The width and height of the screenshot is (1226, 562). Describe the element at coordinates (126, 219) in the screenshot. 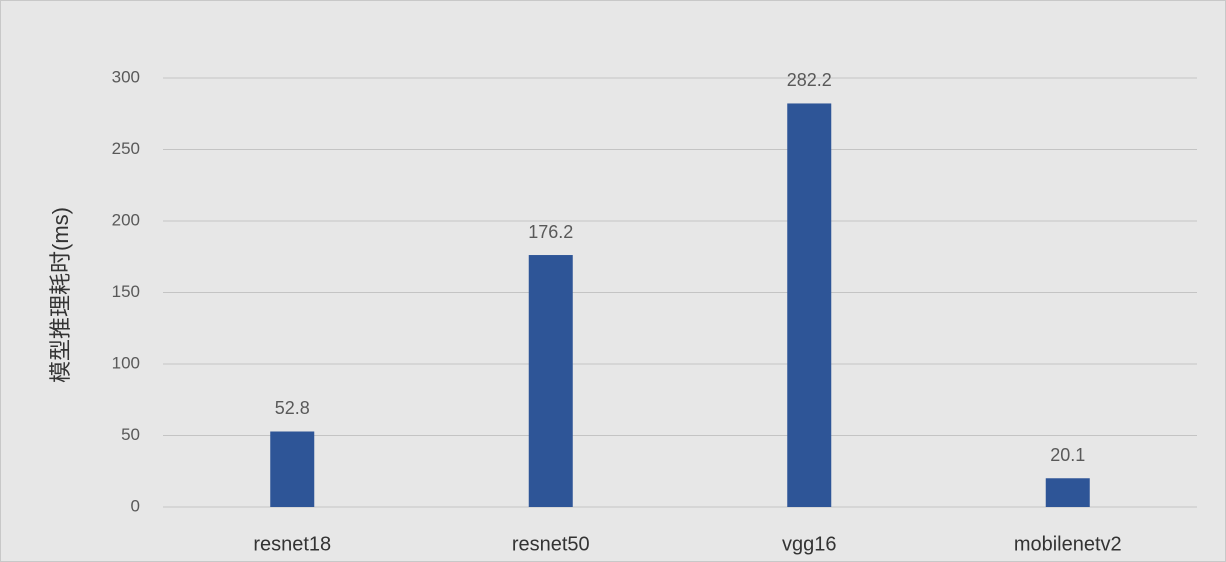

I see `y-tick-label: 200` at that location.